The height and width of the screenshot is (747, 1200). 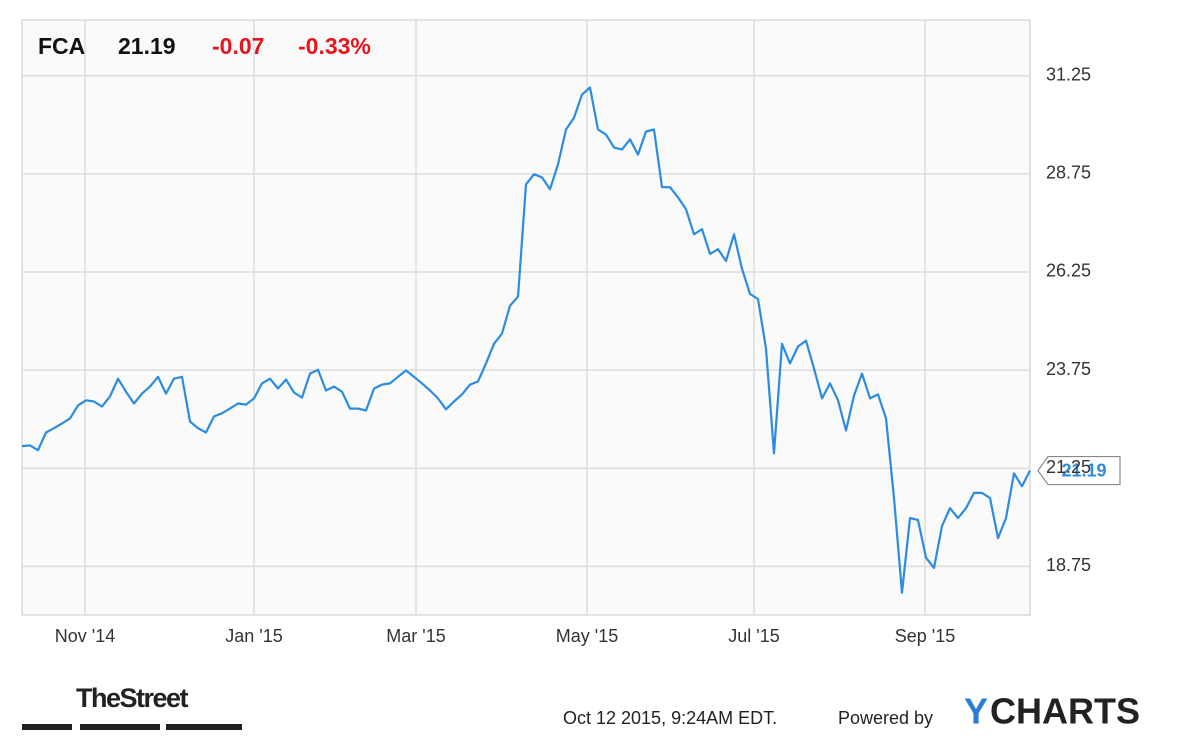 I want to click on y-tick-label: 28.75, so click(x=1068, y=173).